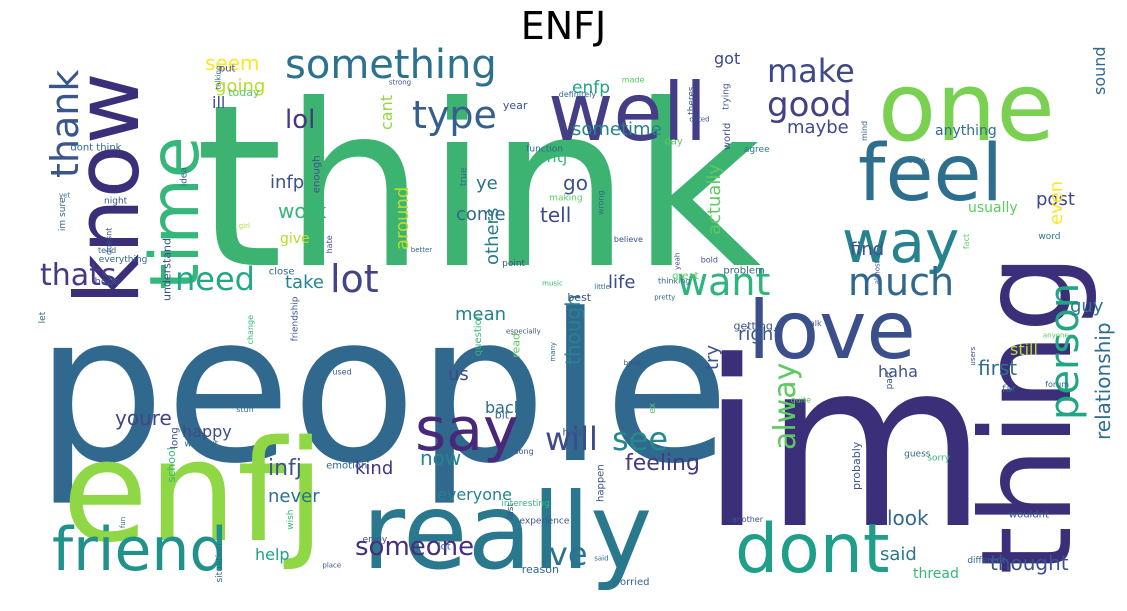 The width and height of the screenshot is (1127, 611). I want to click on word-said: said, so click(898, 554).